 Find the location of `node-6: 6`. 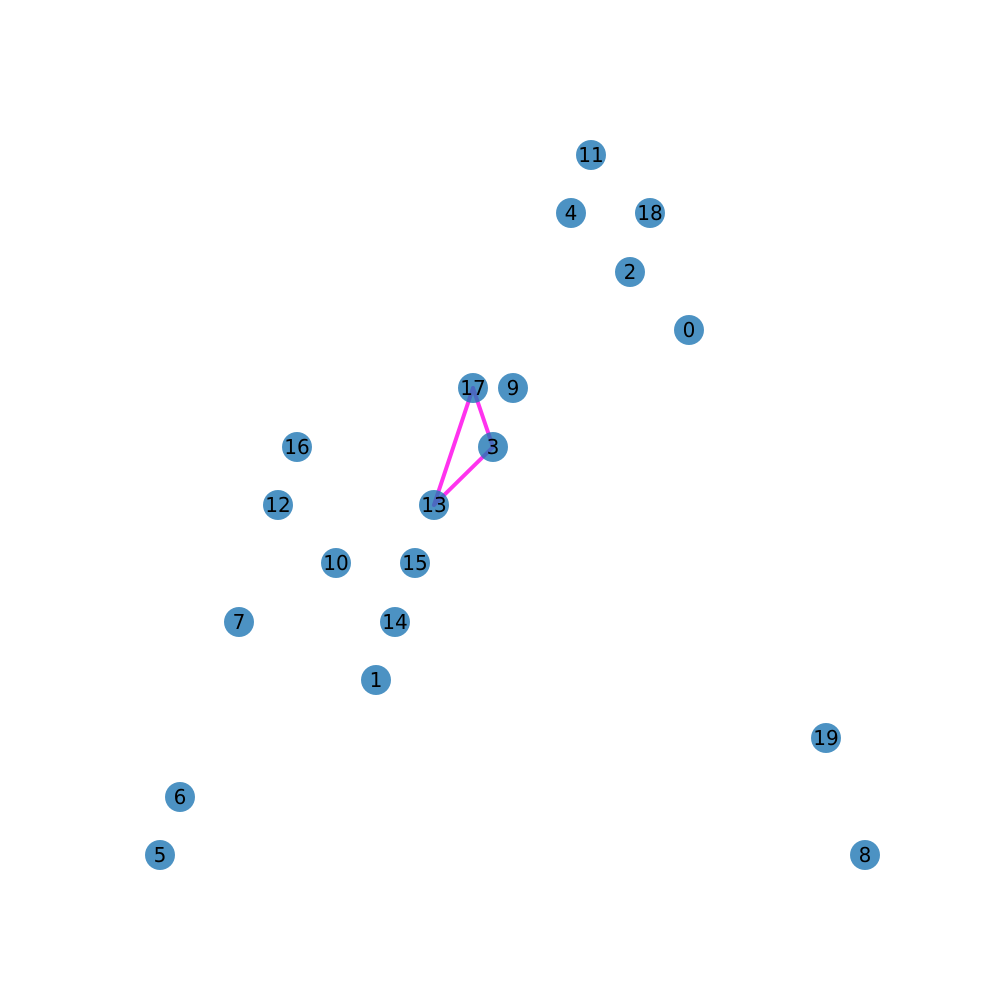

node-6: 6 is located at coordinates (180, 797).